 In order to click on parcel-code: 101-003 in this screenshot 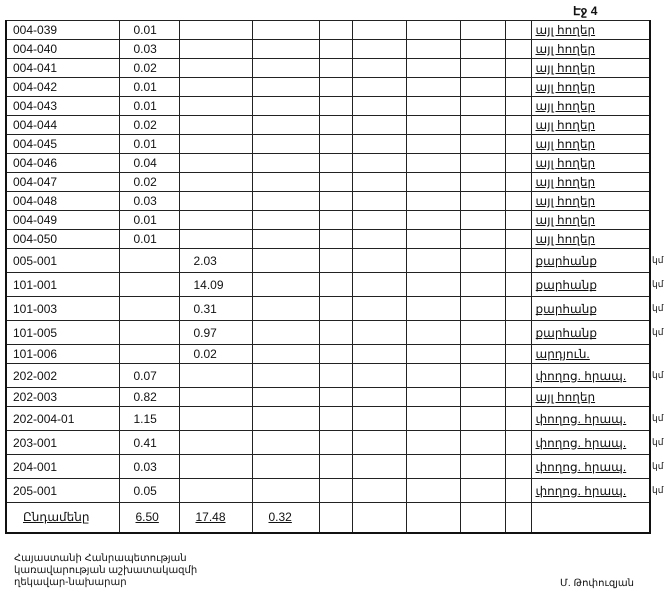, I will do `click(62, 308)`.